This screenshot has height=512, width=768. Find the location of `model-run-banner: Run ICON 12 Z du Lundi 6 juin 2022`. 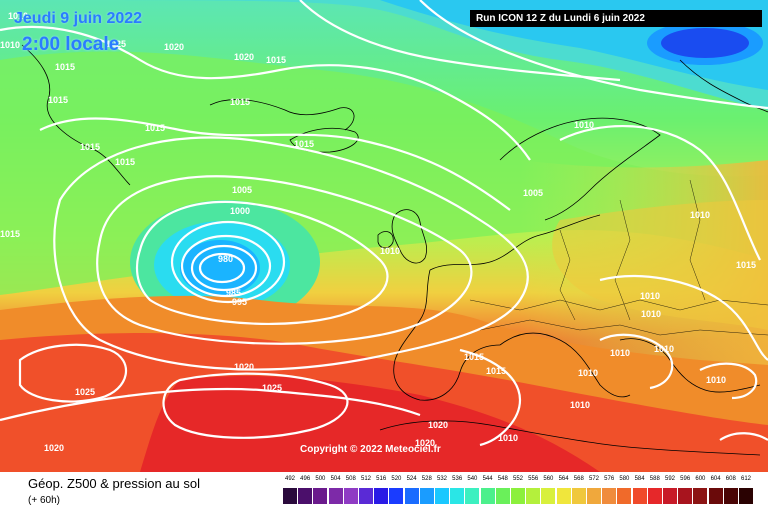

model-run-banner: Run ICON 12 Z du Lundi 6 juin 2022 is located at coordinates (616, 18).